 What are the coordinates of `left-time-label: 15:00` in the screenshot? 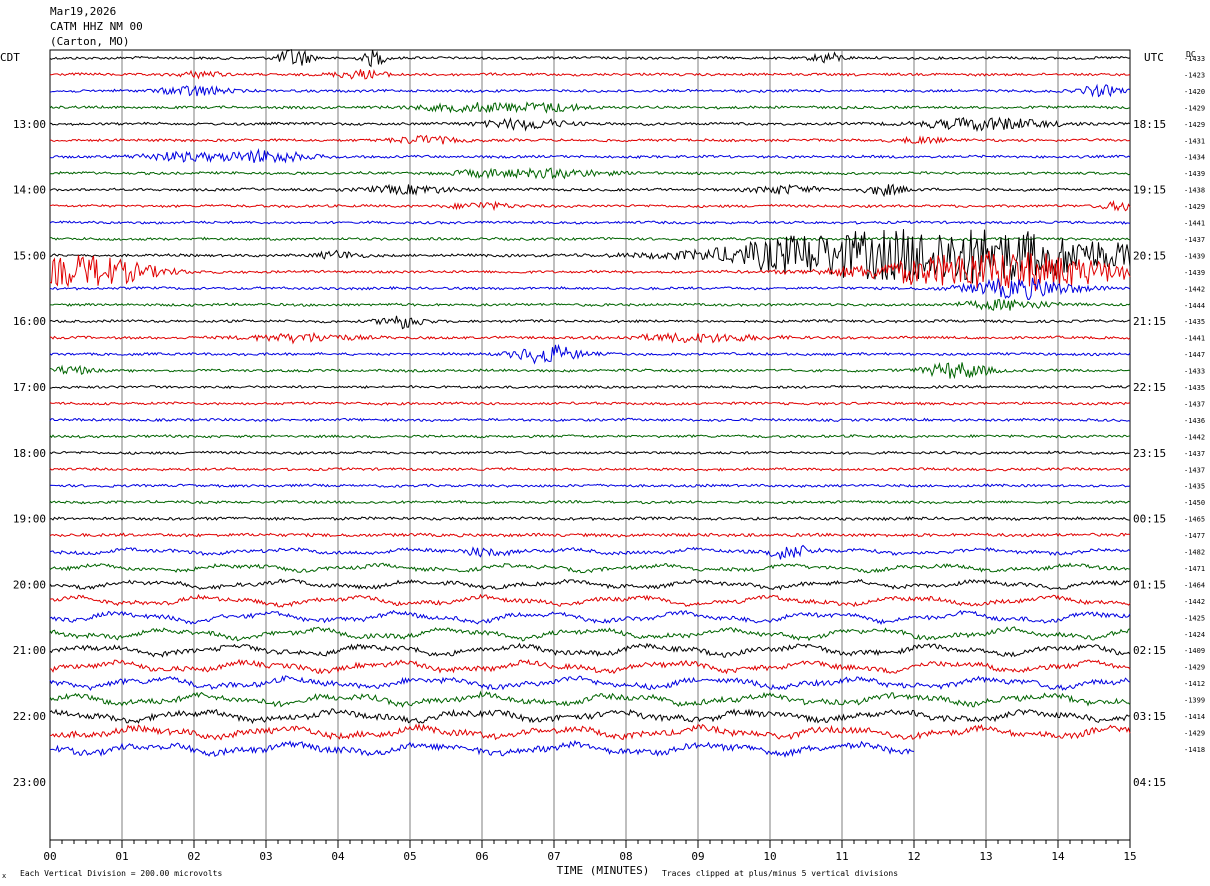 It's located at (29, 255).